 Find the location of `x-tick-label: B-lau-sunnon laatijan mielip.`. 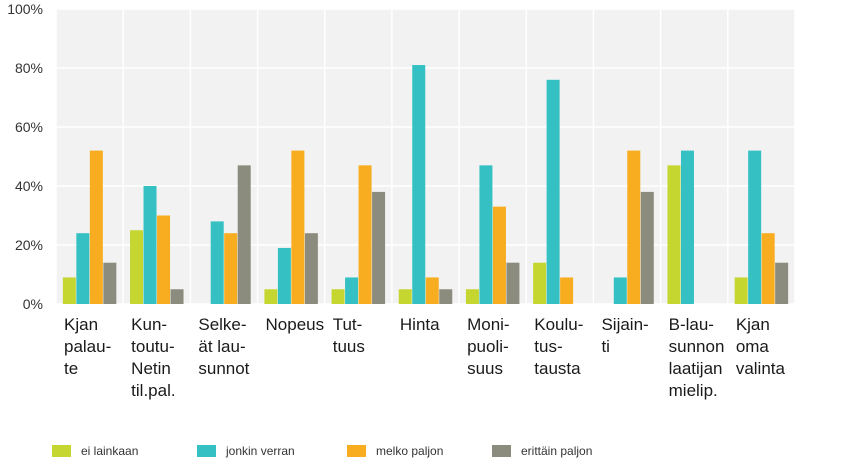

x-tick-label: B-lau-sunnon laatijan mielip. is located at coordinates (697, 357).